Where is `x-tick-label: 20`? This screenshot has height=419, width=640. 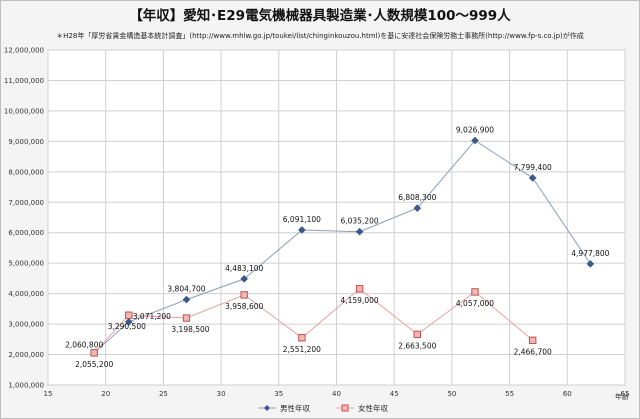
x-tick-label: 20 is located at coordinates (105, 394).